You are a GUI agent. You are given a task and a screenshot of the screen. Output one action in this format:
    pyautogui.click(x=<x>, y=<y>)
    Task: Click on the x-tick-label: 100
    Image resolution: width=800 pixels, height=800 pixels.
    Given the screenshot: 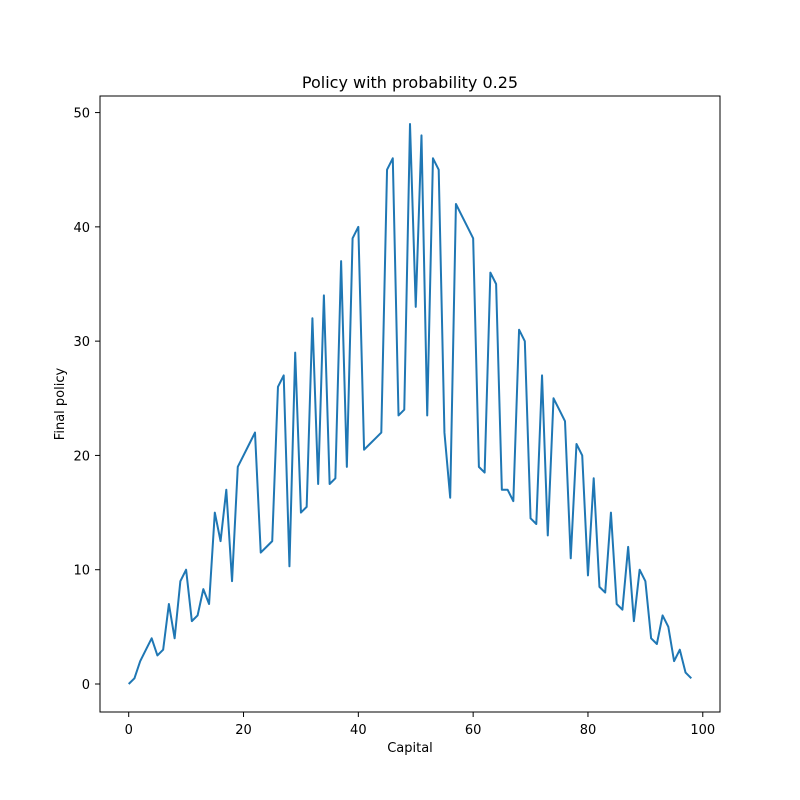 What is the action you would take?
    pyautogui.click(x=702, y=730)
    